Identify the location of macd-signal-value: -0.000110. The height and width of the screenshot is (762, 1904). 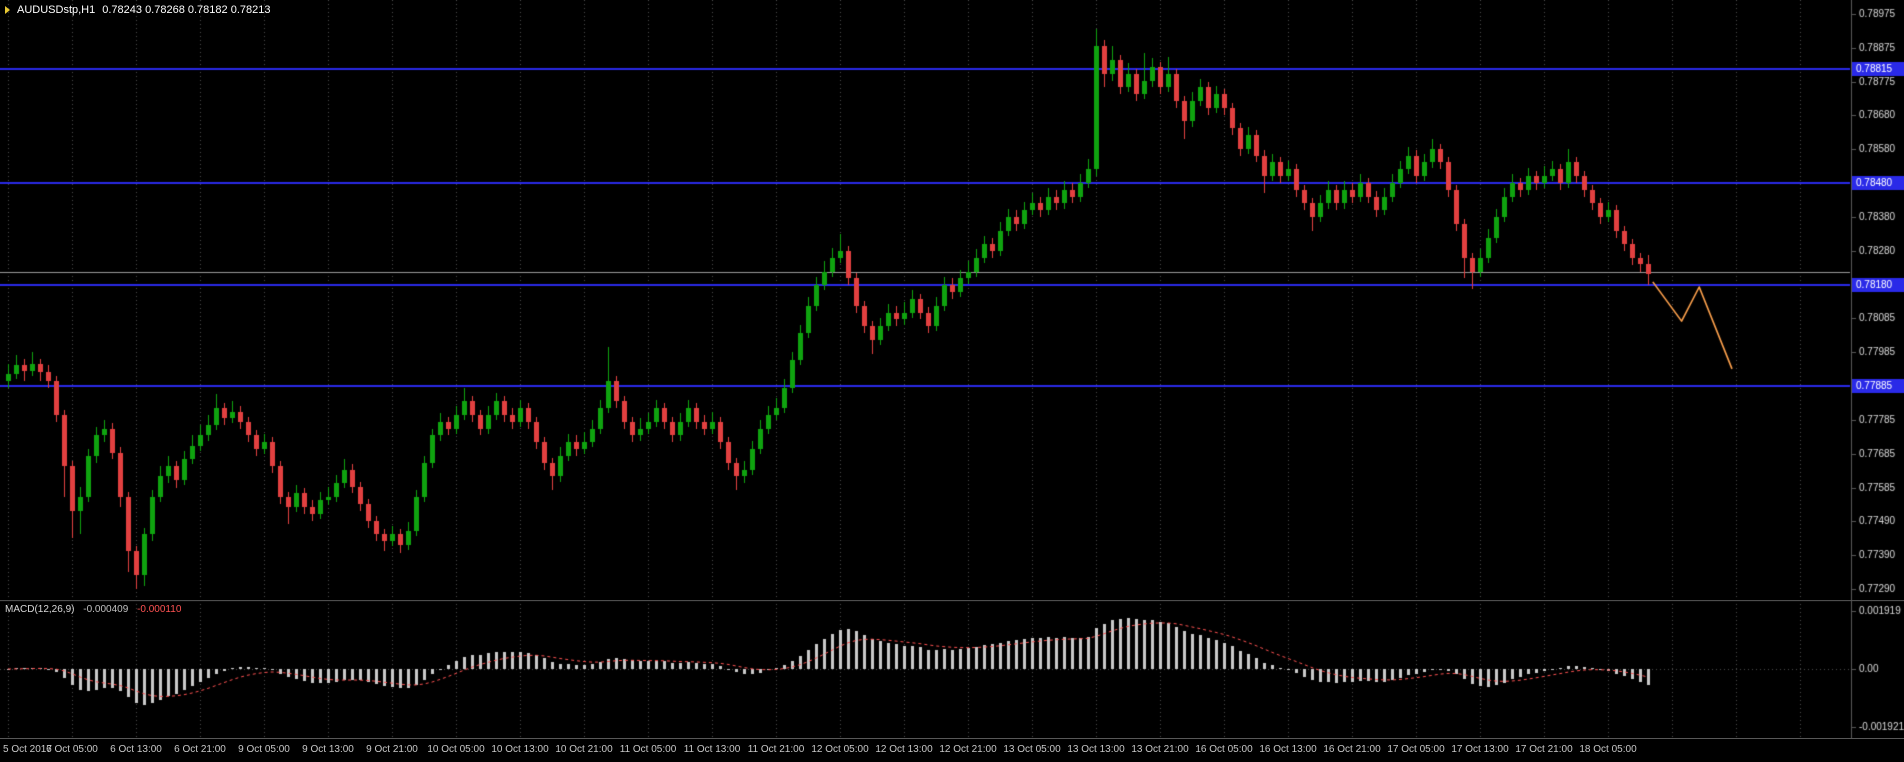
(159, 609).